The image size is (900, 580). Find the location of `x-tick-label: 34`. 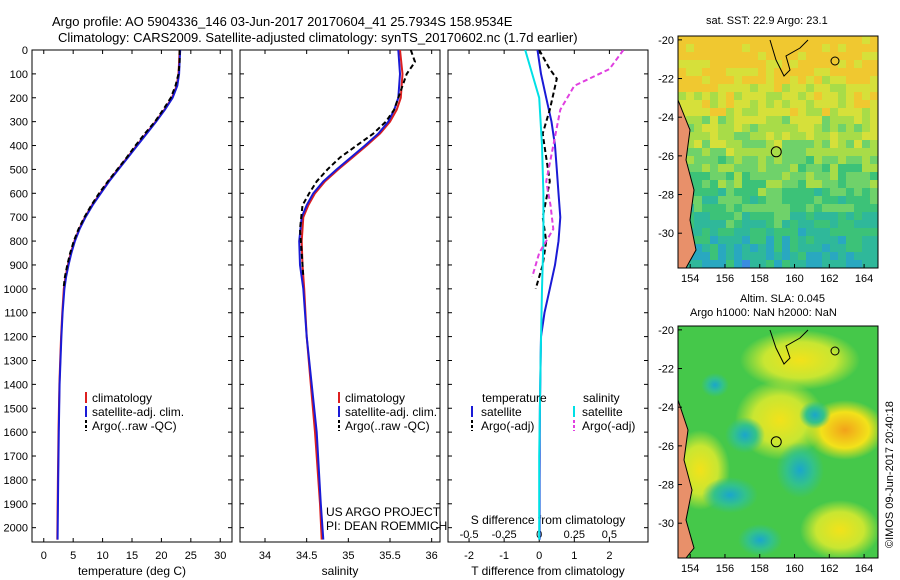

x-tick-label: 34 is located at coordinates (265, 556).